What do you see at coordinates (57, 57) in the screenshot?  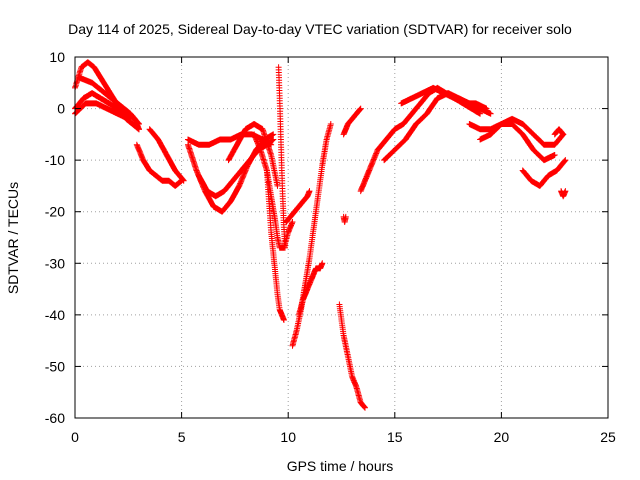 I see `y-tick-label: 10` at bounding box center [57, 57].